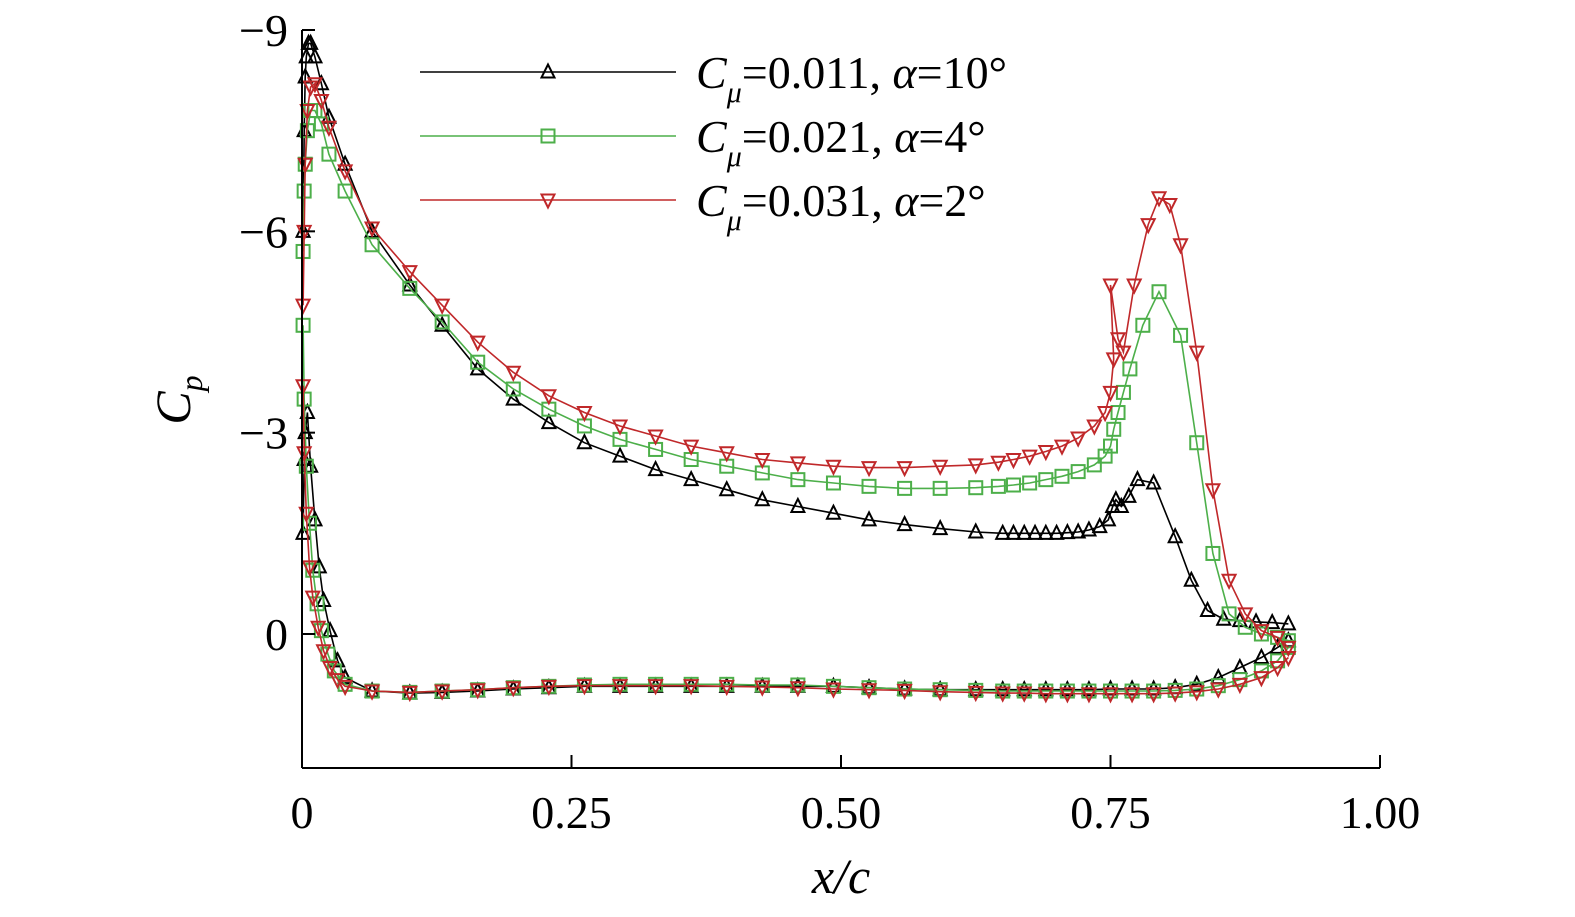  What do you see at coordinates (571, 812) in the screenshot?
I see `x-tick-label: 0.25` at bounding box center [571, 812].